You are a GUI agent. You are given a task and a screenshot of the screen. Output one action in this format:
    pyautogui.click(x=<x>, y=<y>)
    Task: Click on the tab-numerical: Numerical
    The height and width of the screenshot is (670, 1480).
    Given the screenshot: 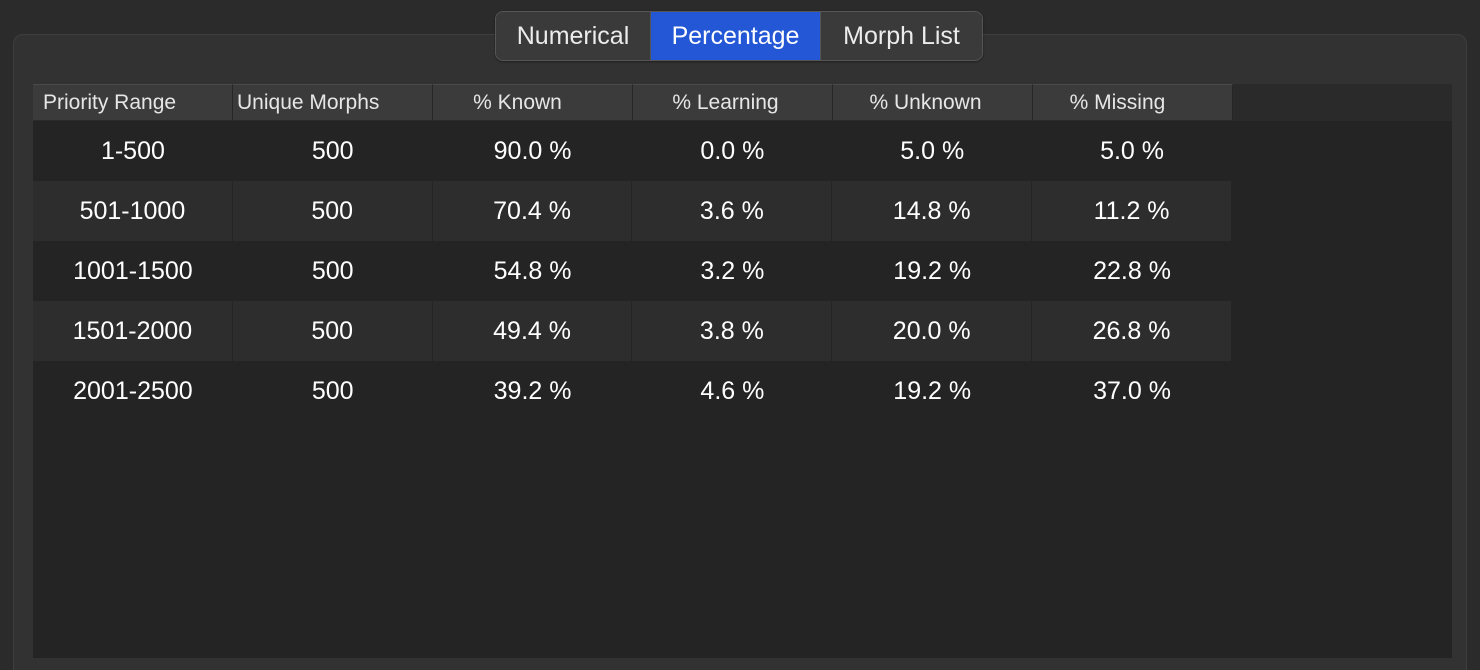 What is the action you would take?
    pyautogui.click(x=573, y=36)
    